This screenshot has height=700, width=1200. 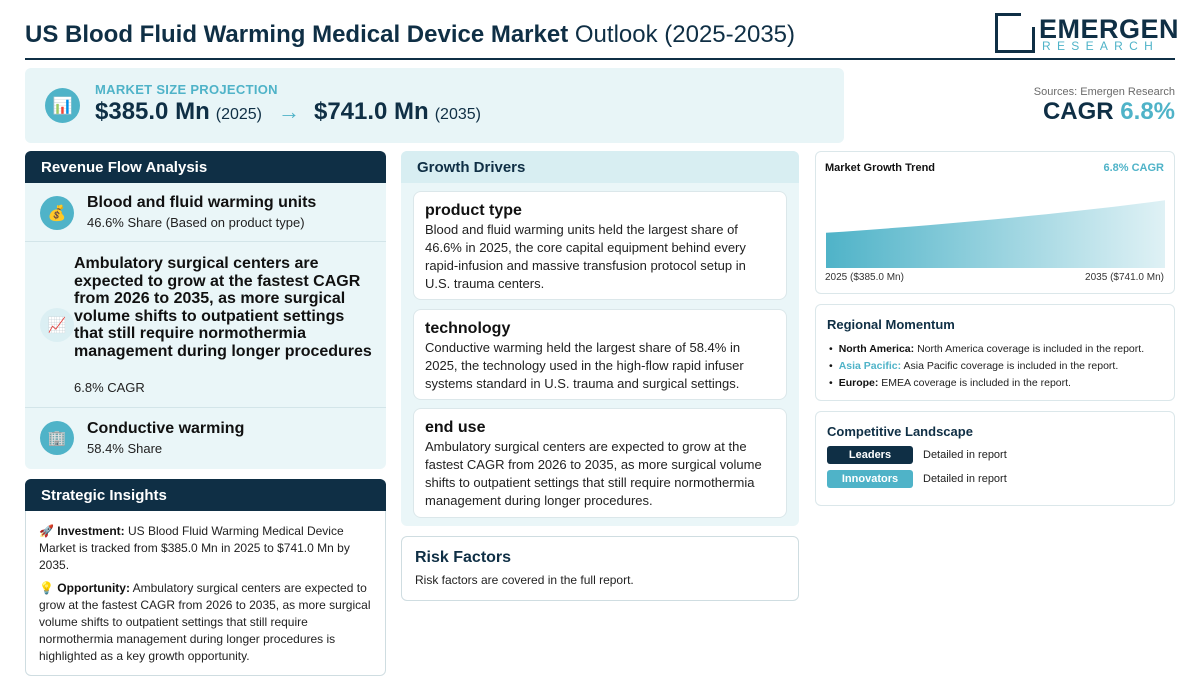 What do you see at coordinates (205, 167) in the screenshot?
I see `revenue-flow-heading: Revenue Flow Analysis` at bounding box center [205, 167].